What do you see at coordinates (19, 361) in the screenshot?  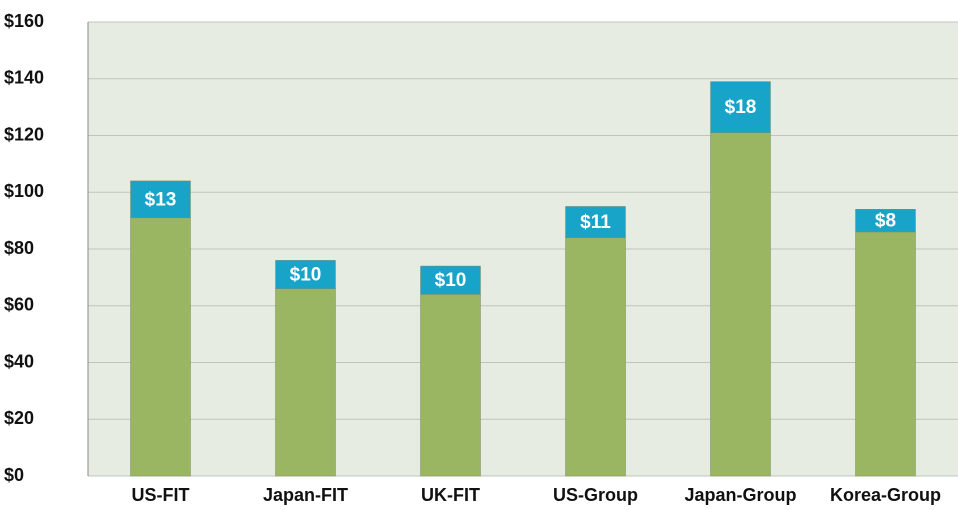 I see `y-tick-label: $40` at bounding box center [19, 361].